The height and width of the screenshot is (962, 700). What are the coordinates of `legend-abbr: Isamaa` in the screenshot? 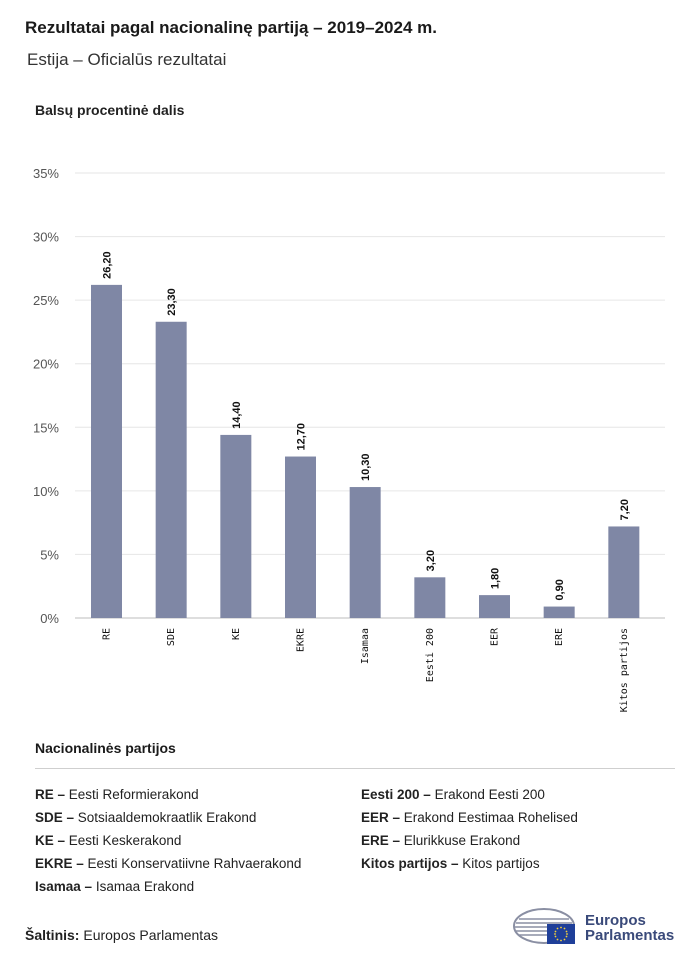 It's located at (58, 886).